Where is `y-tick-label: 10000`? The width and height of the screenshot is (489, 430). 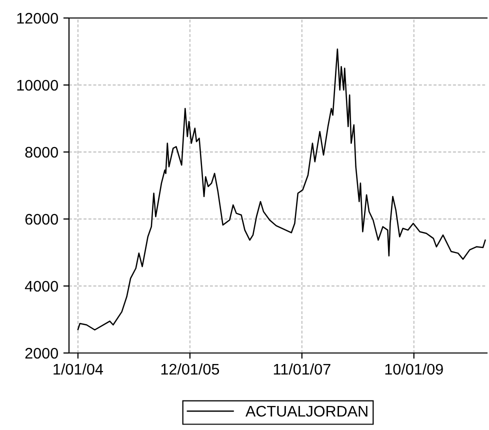 y-tick-label: 10000 is located at coordinates (37, 85).